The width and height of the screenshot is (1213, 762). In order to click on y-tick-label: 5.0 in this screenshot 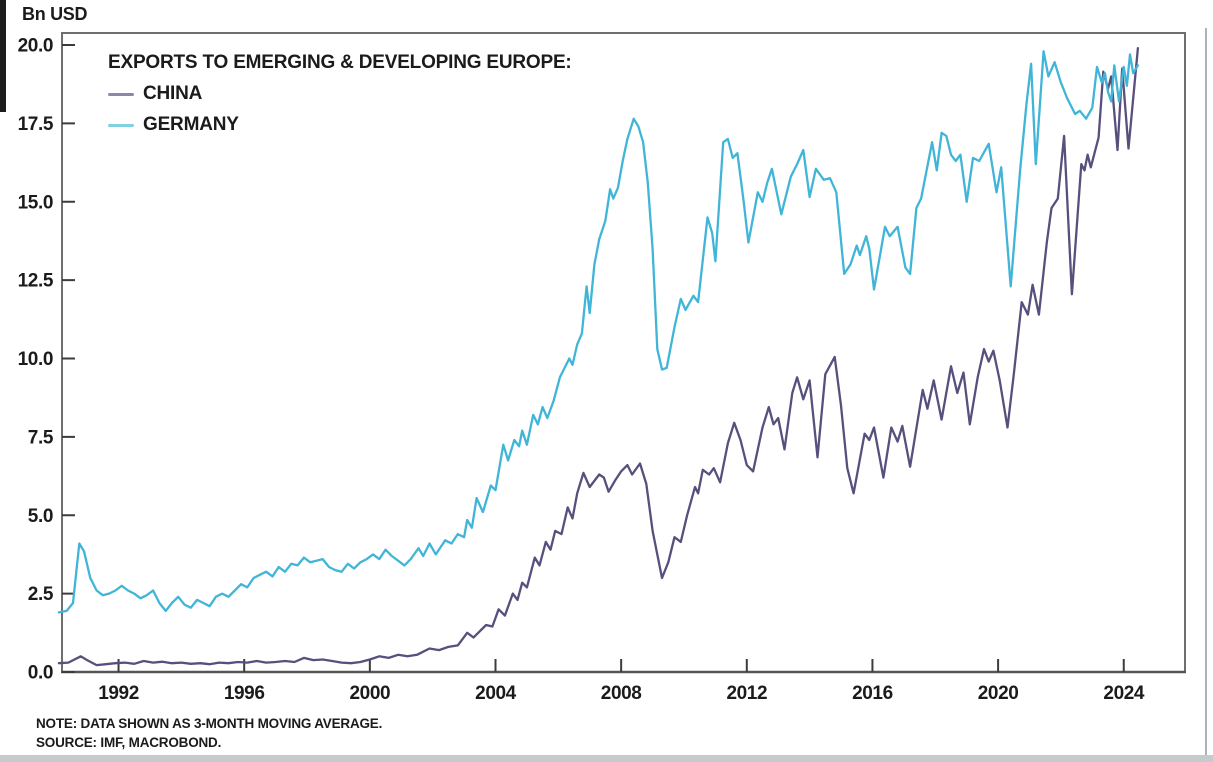, I will do `click(40, 516)`.